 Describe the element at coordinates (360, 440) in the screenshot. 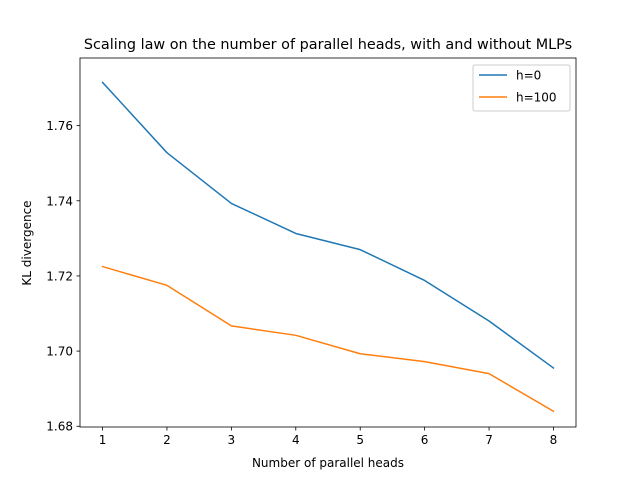

I see `x-tick-label: 5` at that location.